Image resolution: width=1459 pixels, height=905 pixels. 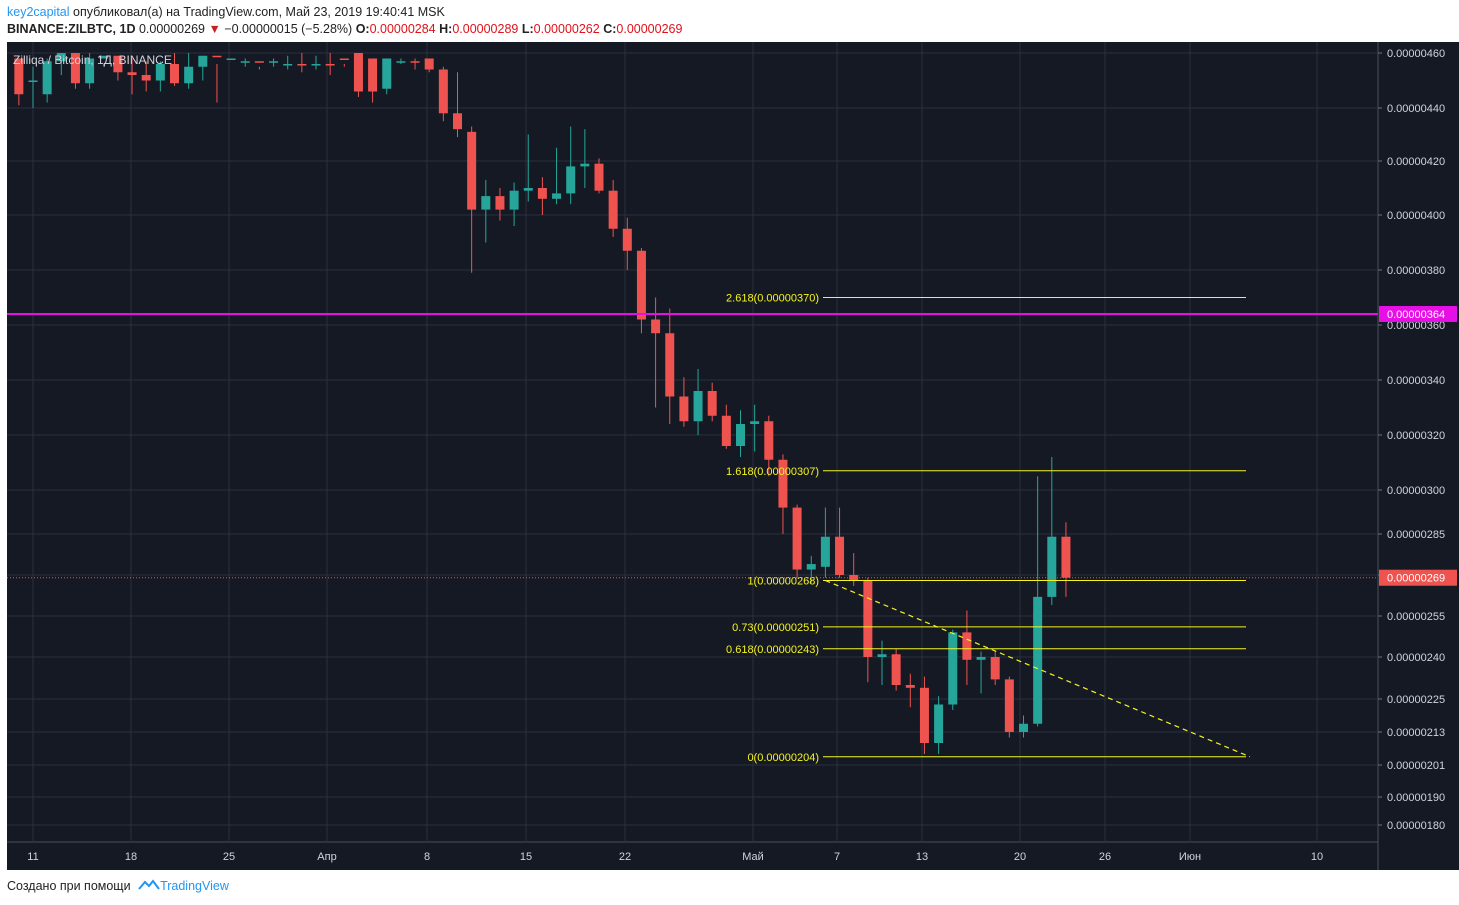 What do you see at coordinates (753, 857) in the screenshot?
I see `x-tick-label: Май` at bounding box center [753, 857].